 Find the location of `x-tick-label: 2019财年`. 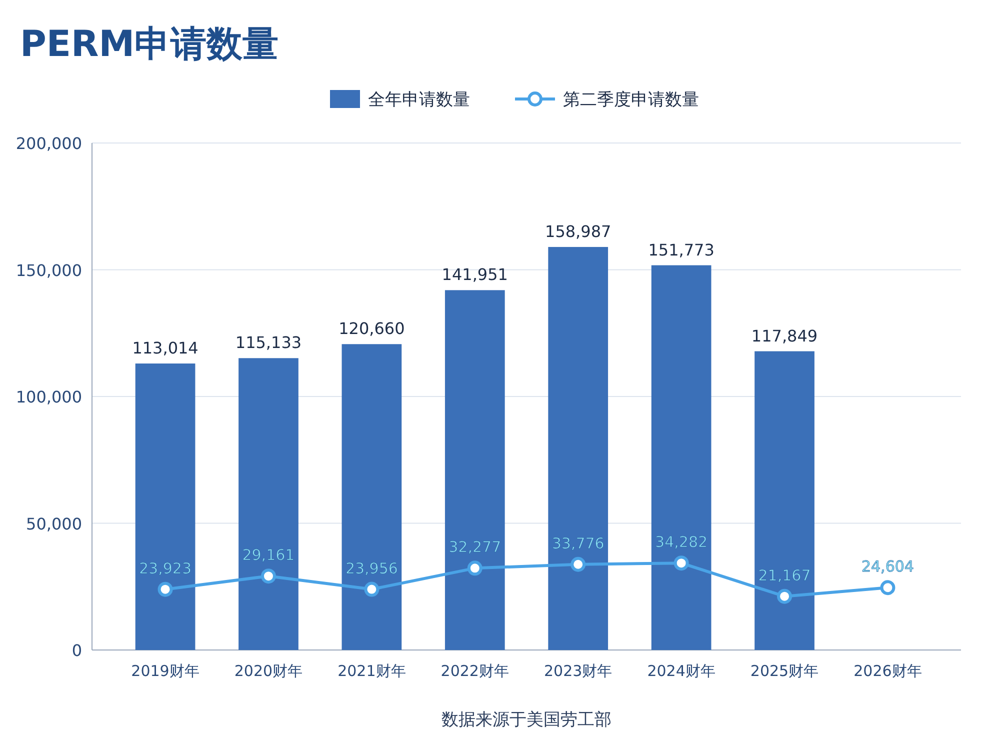

x-tick-label: 2019财年 is located at coordinates (165, 671).